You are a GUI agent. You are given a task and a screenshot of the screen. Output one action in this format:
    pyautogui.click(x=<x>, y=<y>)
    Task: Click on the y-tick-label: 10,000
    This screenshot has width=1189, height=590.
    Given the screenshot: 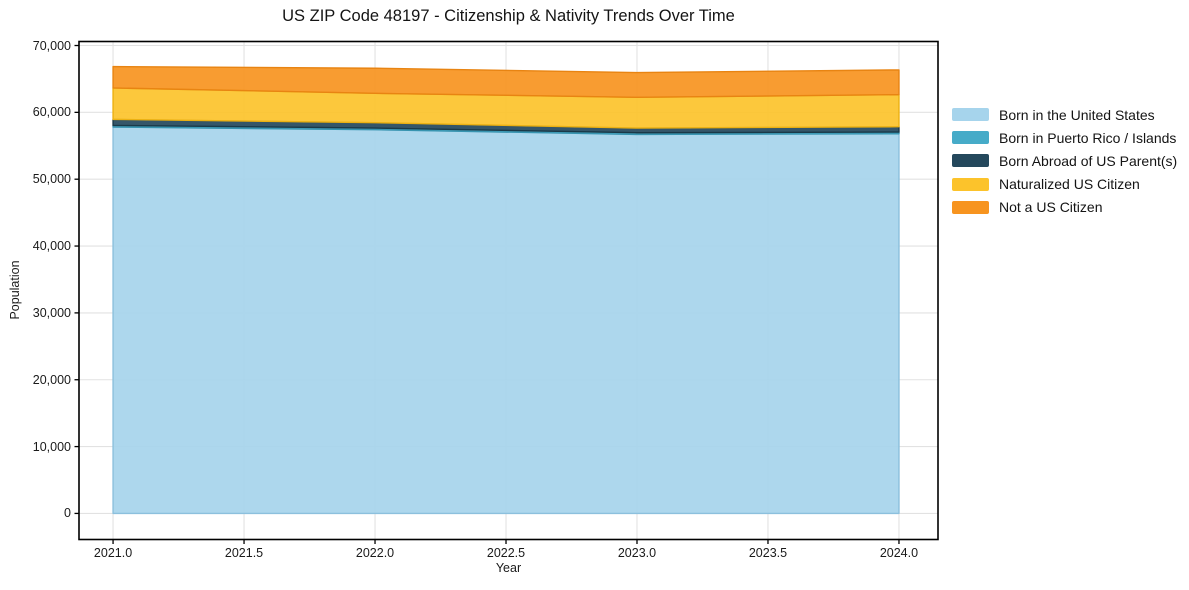 What is the action you would take?
    pyautogui.click(x=51, y=446)
    